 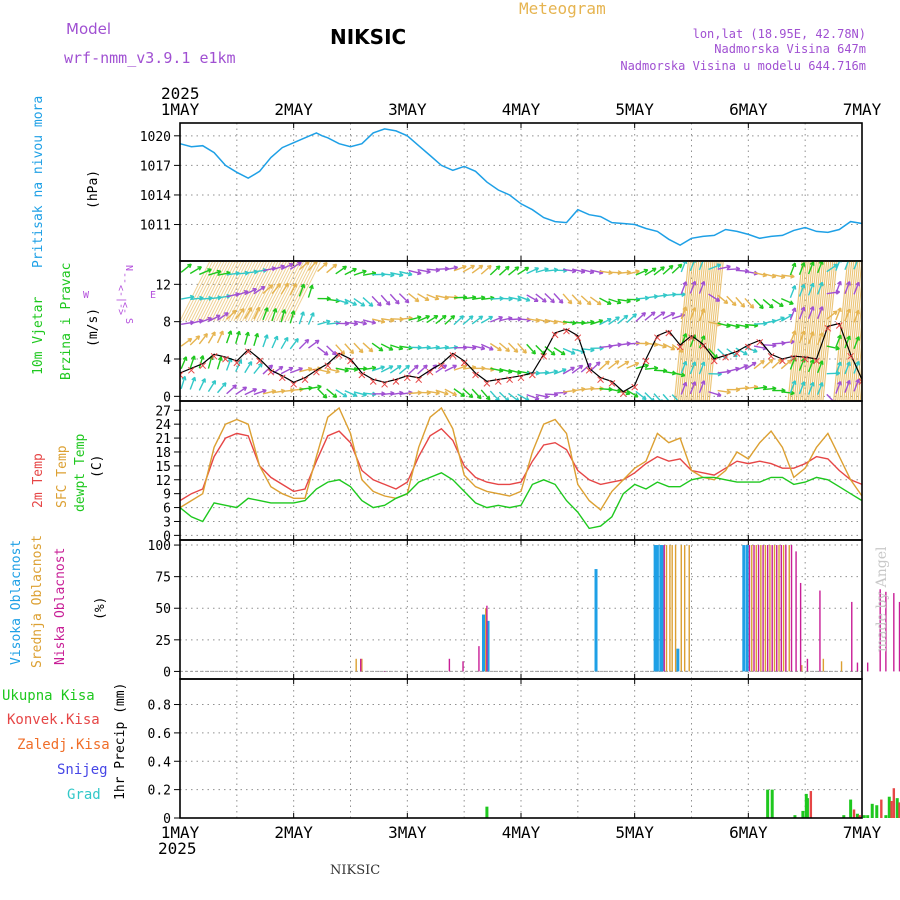 What do you see at coordinates (86, 295) in the screenshot?
I see `compass-west: W` at bounding box center [86, 295].